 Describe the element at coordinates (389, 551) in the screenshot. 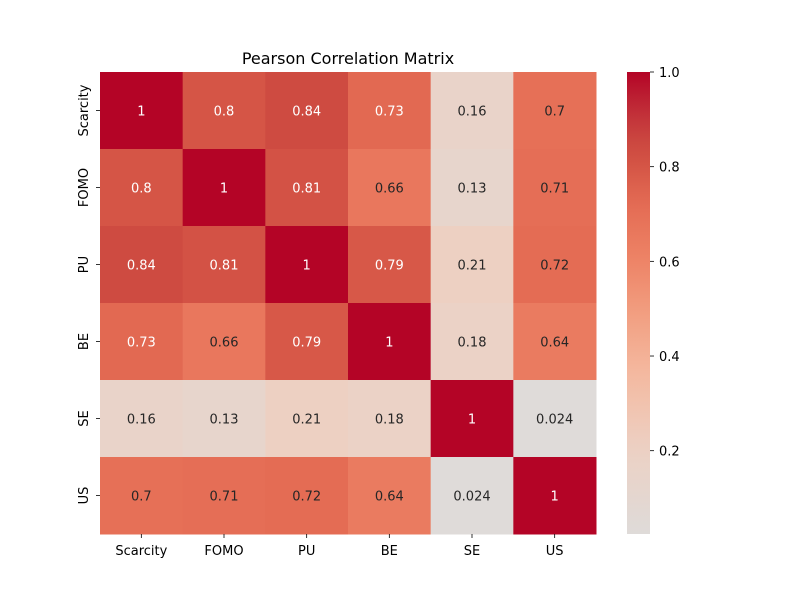

I see `x-tick-label: BE` at that location.